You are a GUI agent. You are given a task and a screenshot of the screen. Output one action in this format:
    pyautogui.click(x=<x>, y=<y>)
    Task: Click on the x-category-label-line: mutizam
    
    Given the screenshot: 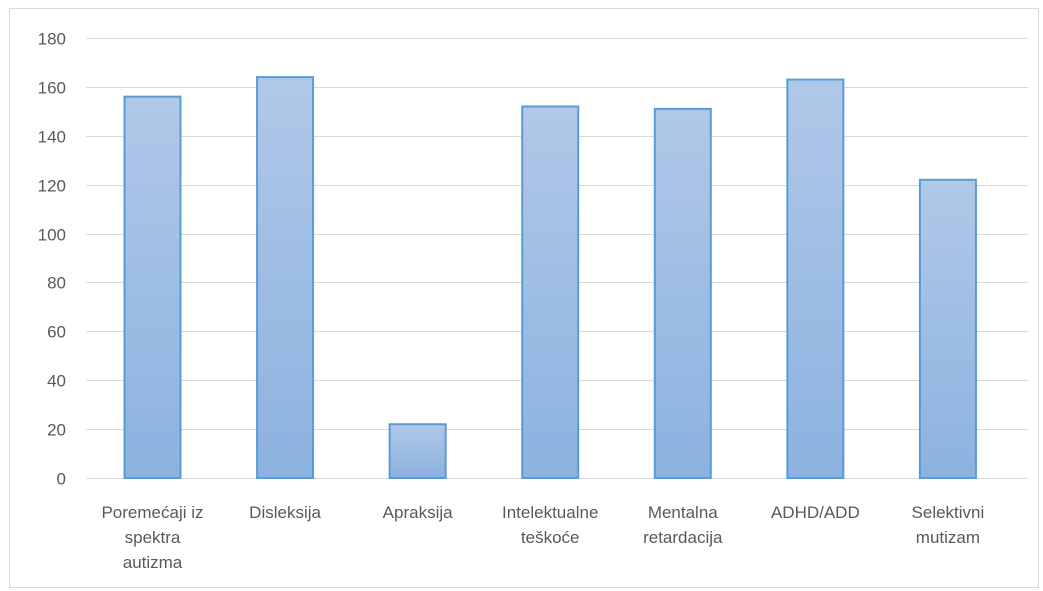 What is the action you would take?
    pyautogui.click(x=948, y=537)
    